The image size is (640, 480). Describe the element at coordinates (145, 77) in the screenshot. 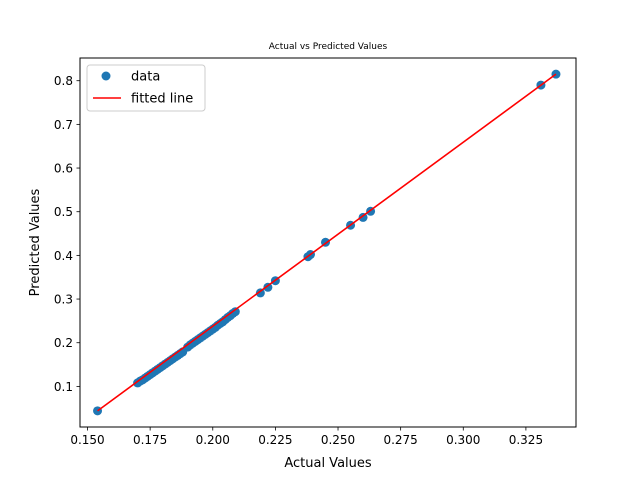

I see `legend-data-label: data` at that location.